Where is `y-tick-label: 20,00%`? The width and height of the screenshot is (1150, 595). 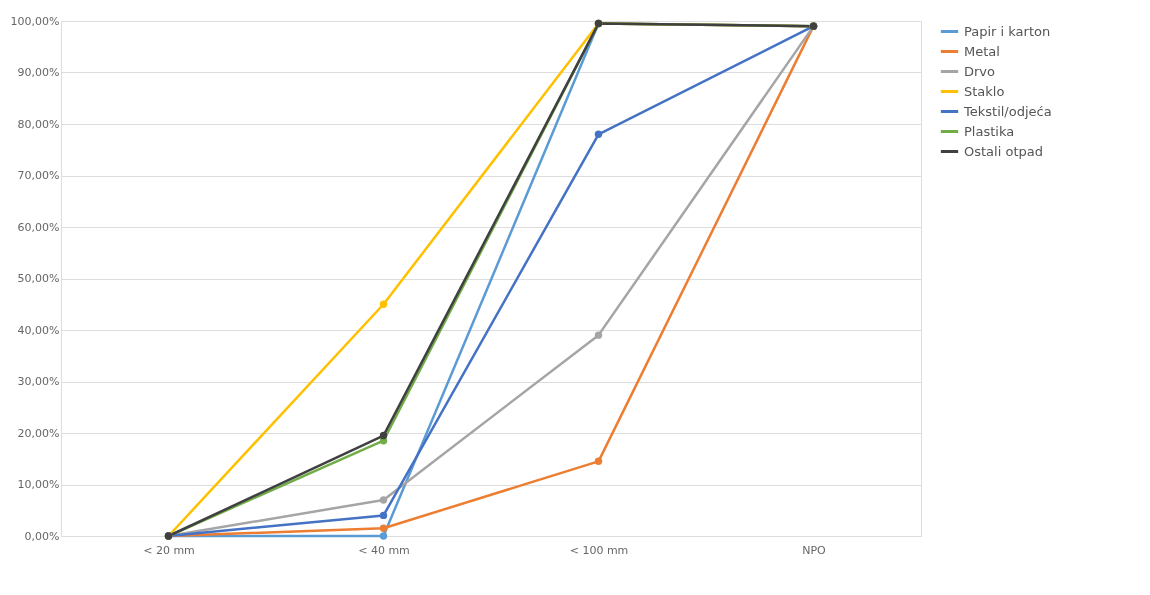 y-tick-label: 20,00% is located at coordinates (38, 433).